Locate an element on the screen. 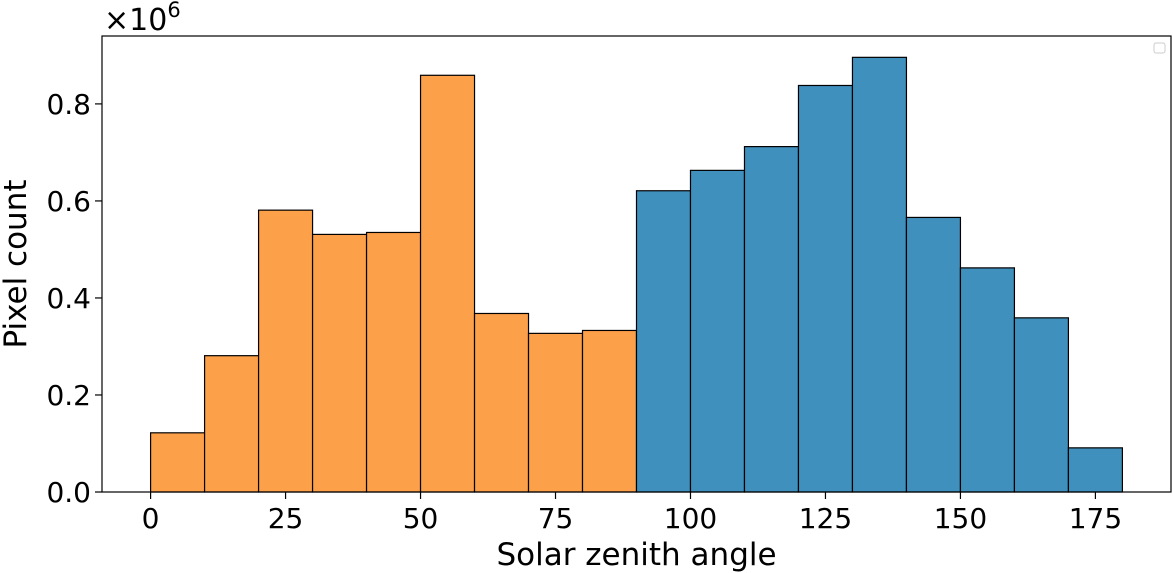 Image resolution: width=1173 pixels, height=573 pixels. x-tick-label: 0 is located at coordinates (151, 518).